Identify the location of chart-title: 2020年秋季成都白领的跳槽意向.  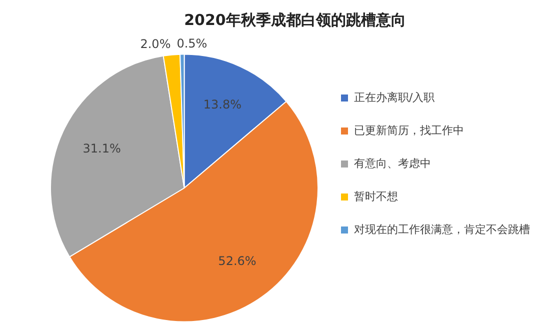
(295, 19).